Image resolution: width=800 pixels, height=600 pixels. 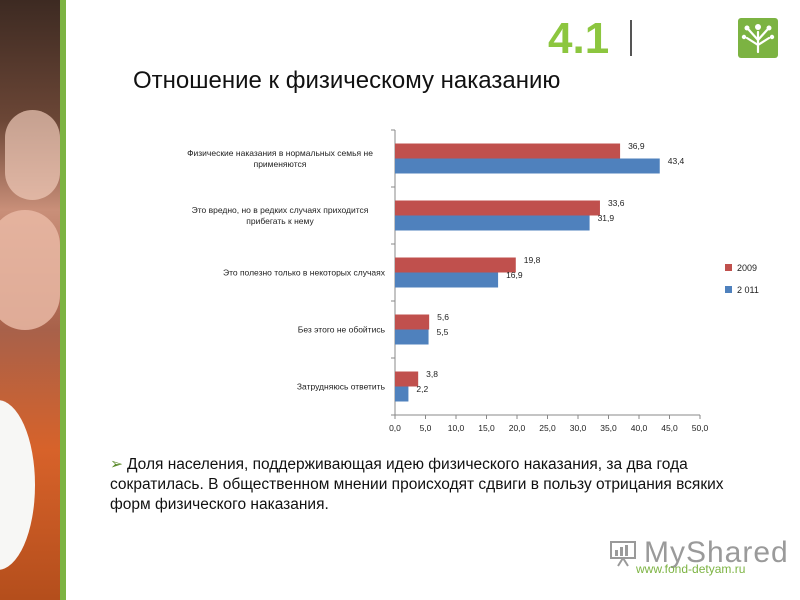 I want to click on x-tick-label: 15,0, so click(x=486, y=428).